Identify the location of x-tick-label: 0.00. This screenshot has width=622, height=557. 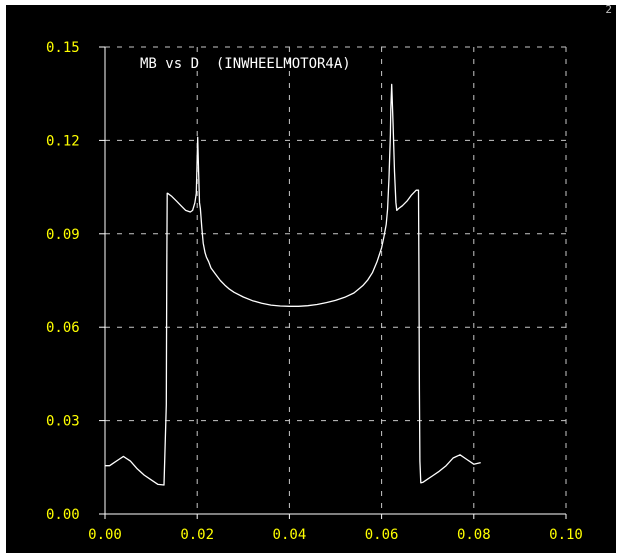
(105, 535).